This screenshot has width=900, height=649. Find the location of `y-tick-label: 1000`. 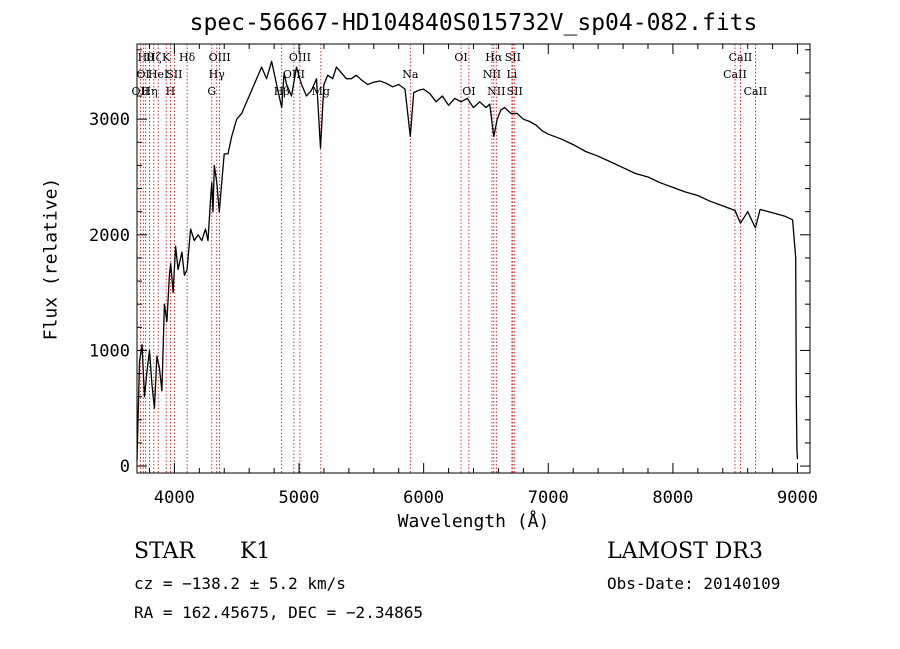

y-tick-label: 1000 is located at coordinates (109, 351).